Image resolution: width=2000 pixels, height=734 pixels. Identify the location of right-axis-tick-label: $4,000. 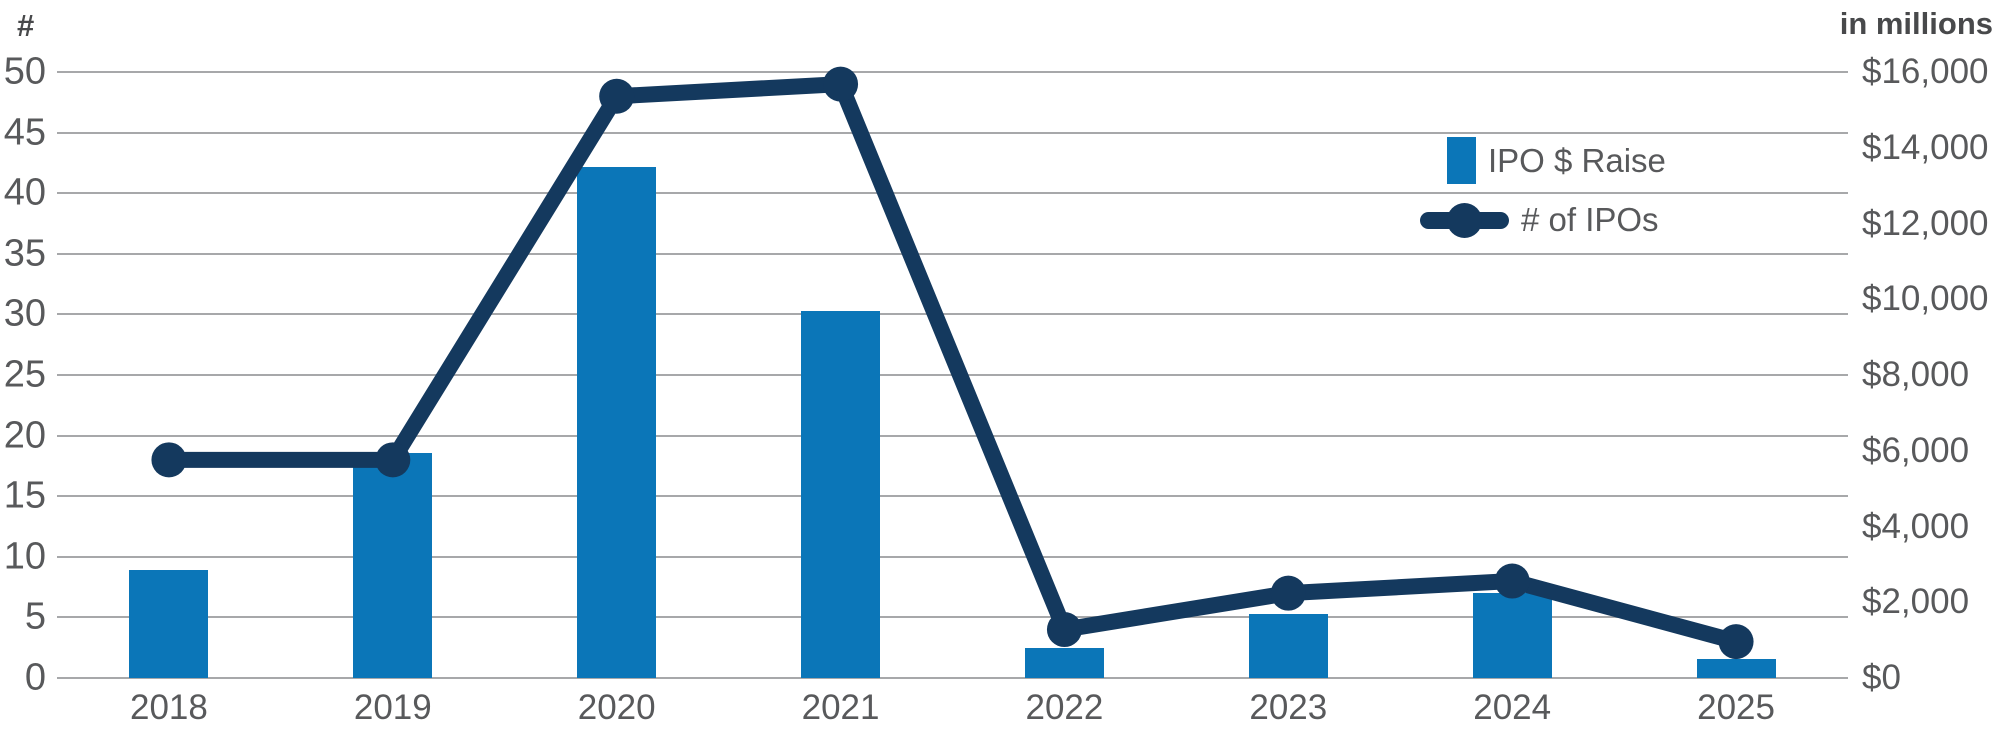
(1916, 526).